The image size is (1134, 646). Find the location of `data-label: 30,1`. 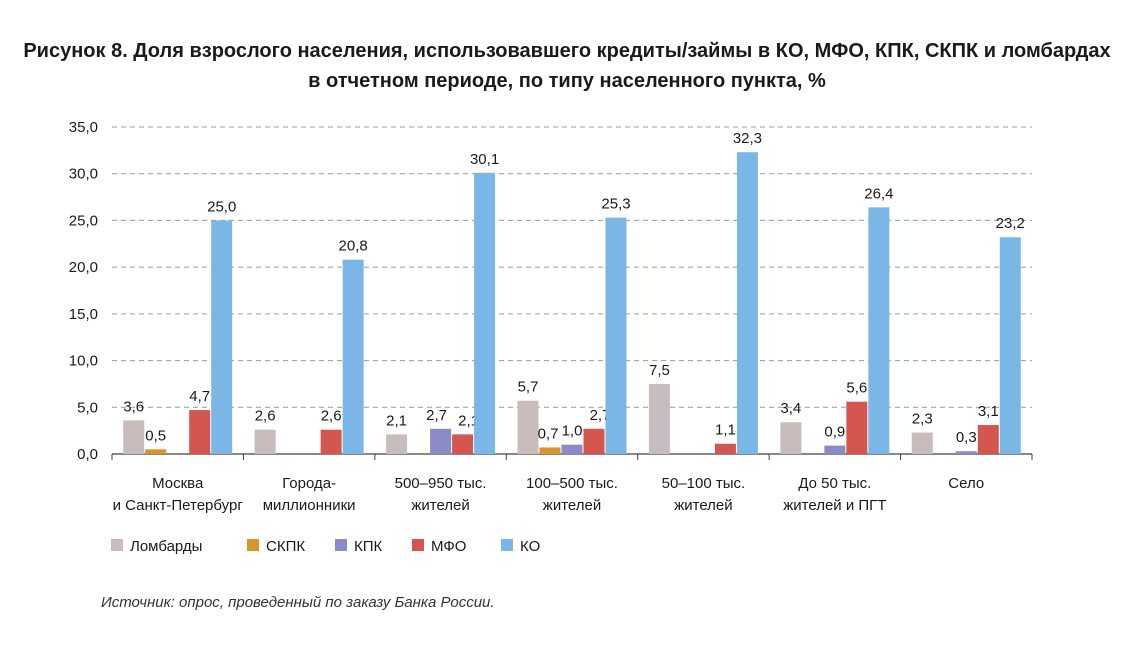

data-label: 30,1 is located at coordinates (484, 159).